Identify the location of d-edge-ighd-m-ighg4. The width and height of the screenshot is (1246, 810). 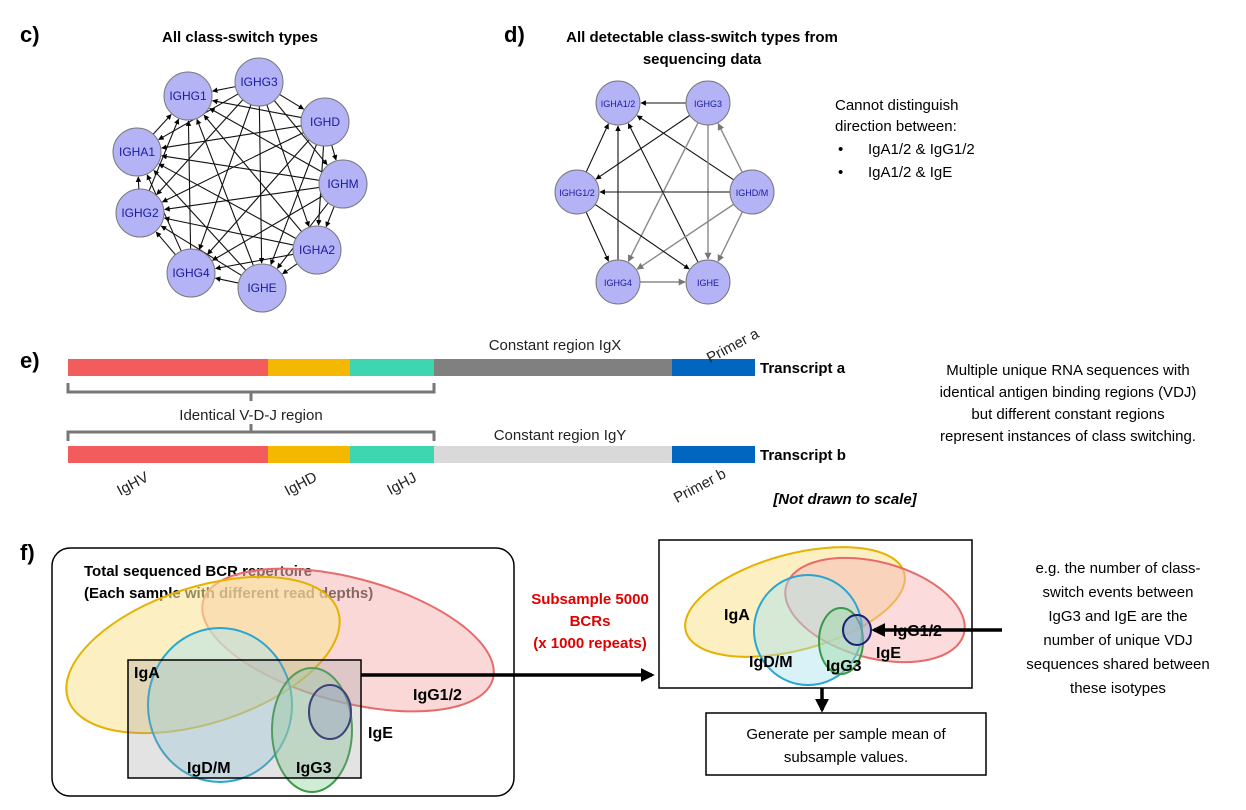
(685, 236).